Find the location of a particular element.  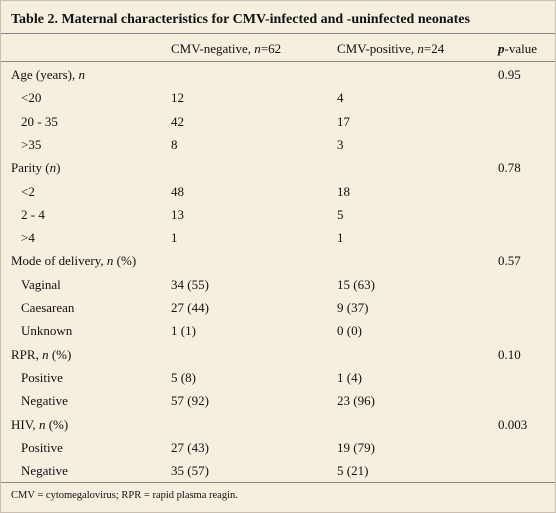

row-label-text: 20 - 35 is located at coordinates (39, 121).